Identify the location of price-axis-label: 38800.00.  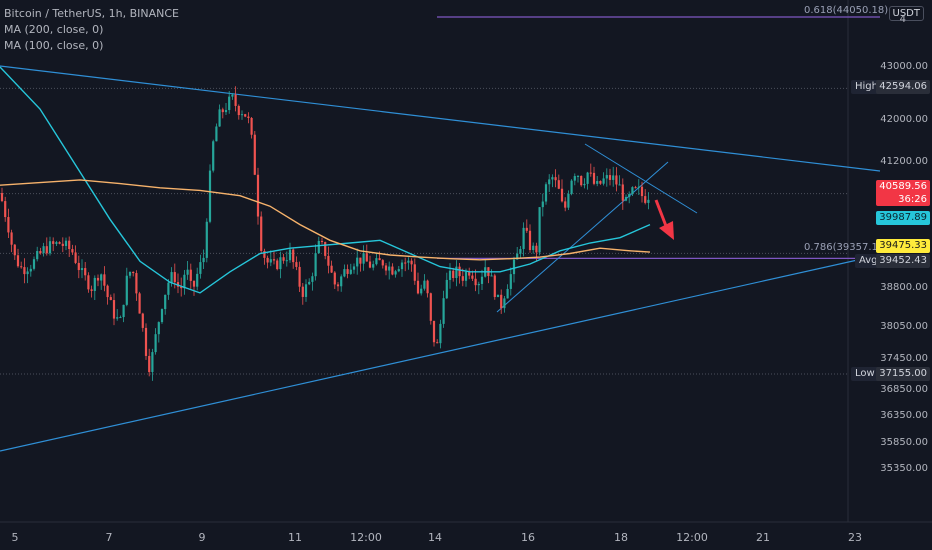
(904, 287).